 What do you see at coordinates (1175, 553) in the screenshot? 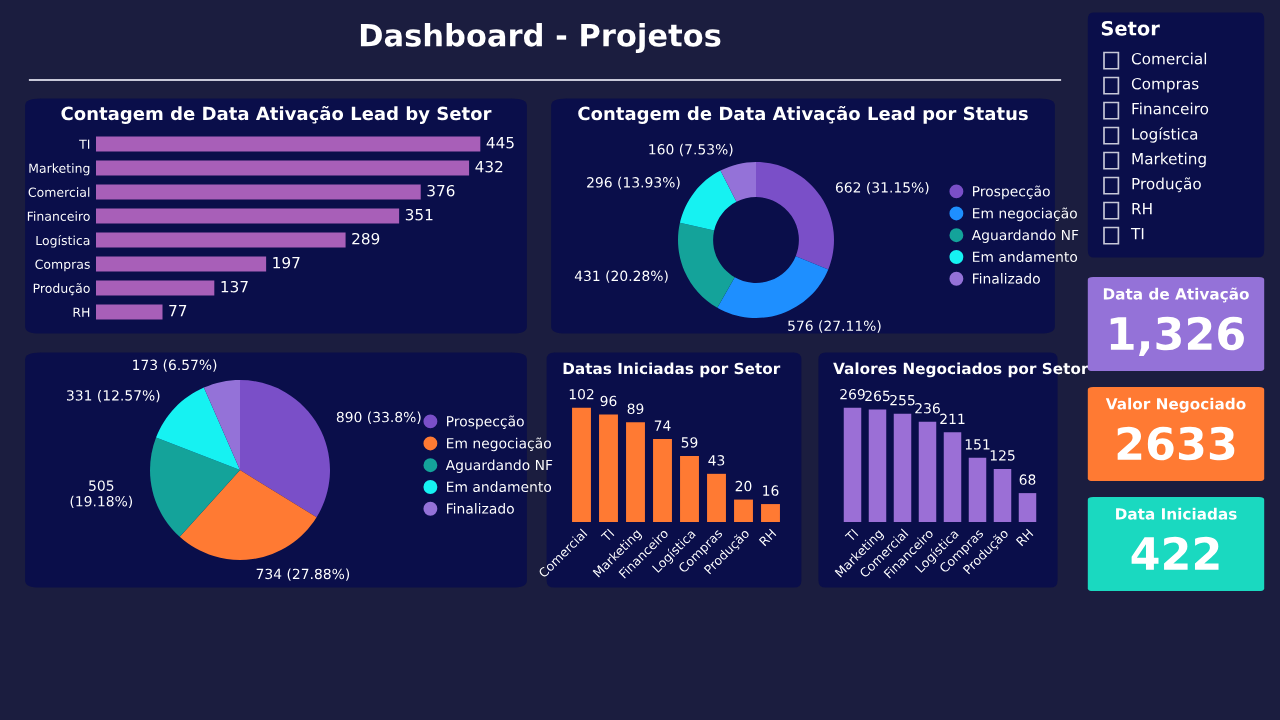
I see `text: 422` at bounding box center [1175, 553].